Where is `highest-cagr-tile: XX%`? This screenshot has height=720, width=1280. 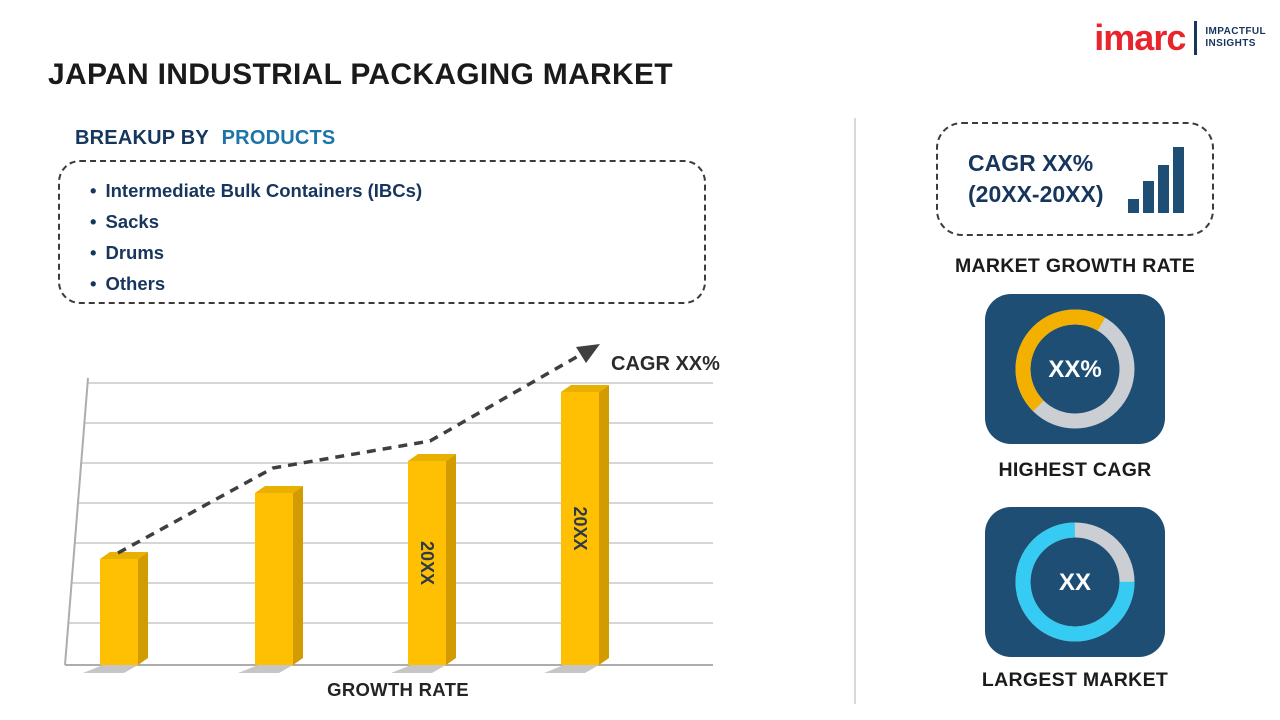 highest-cagr-tile: XX% is located at coordinates (1075, 369).